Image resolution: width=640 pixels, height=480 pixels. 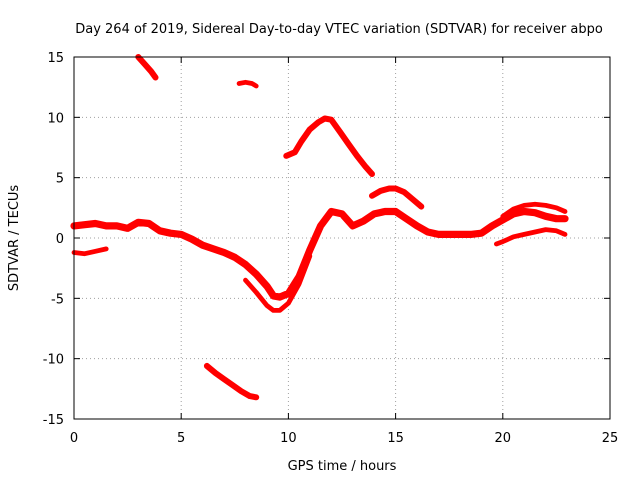 I want to click on x-tick-label: 25, so click(x=610, y=438).